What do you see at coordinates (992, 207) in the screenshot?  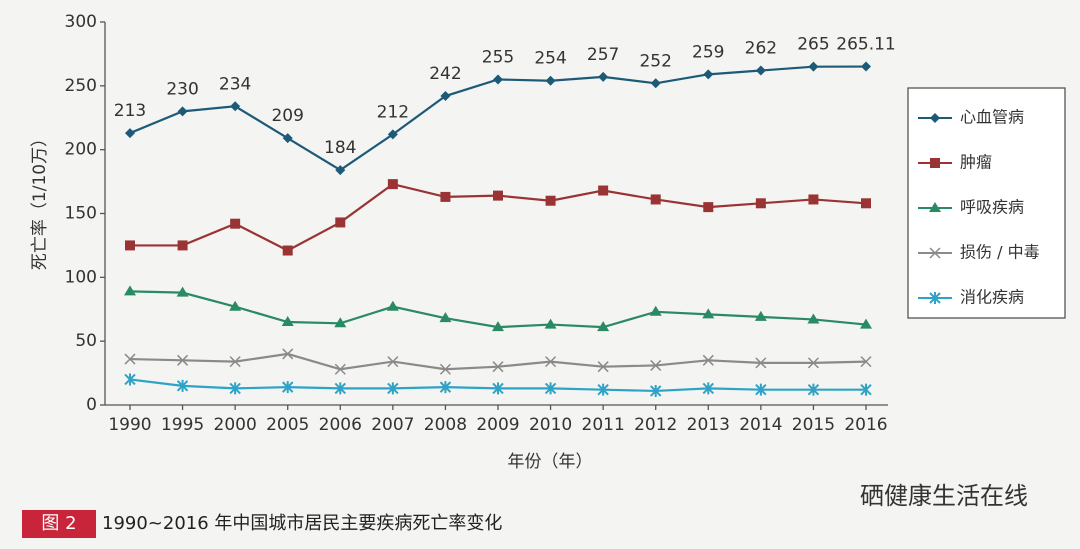 I see `legend-label: 呼吸疾病` at bounding box center [992, 207].